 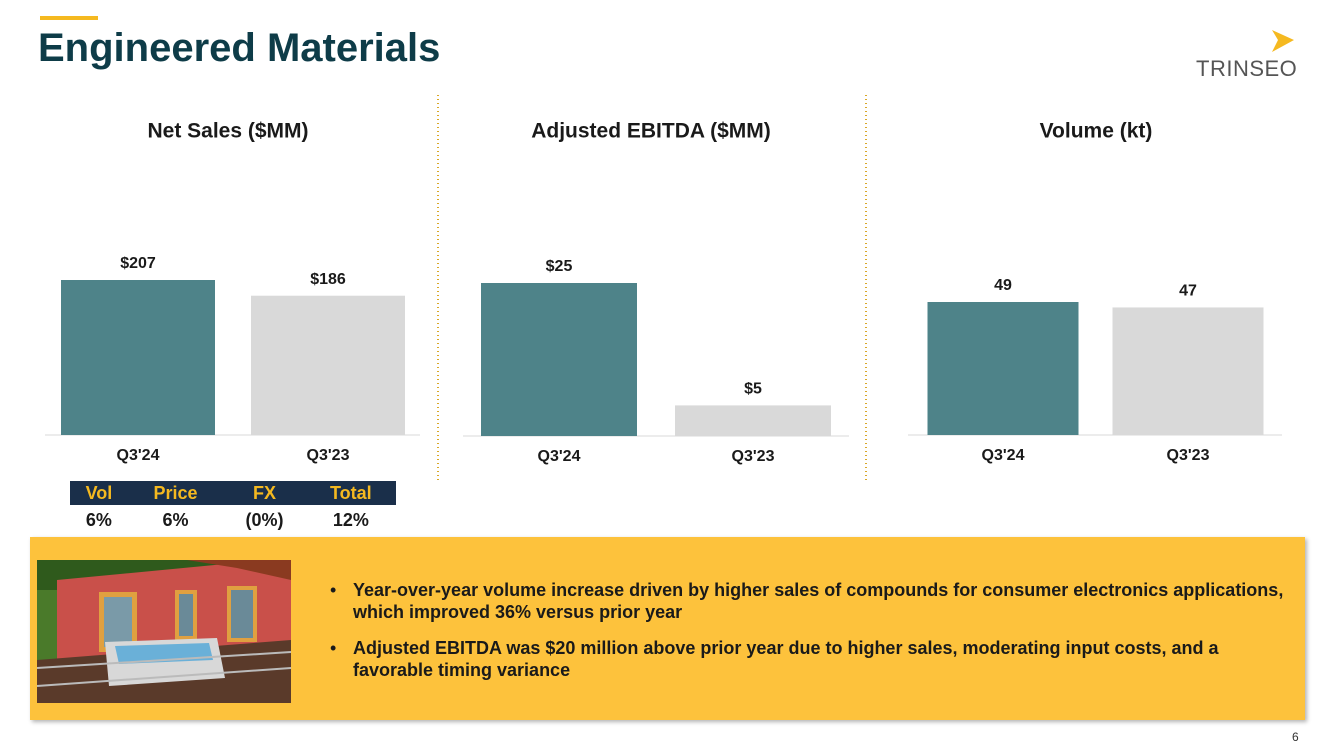 What do you see at coordinates (175, 493) in the screenshot?
I see `table-header: Price` at bounding box center [175, 493].